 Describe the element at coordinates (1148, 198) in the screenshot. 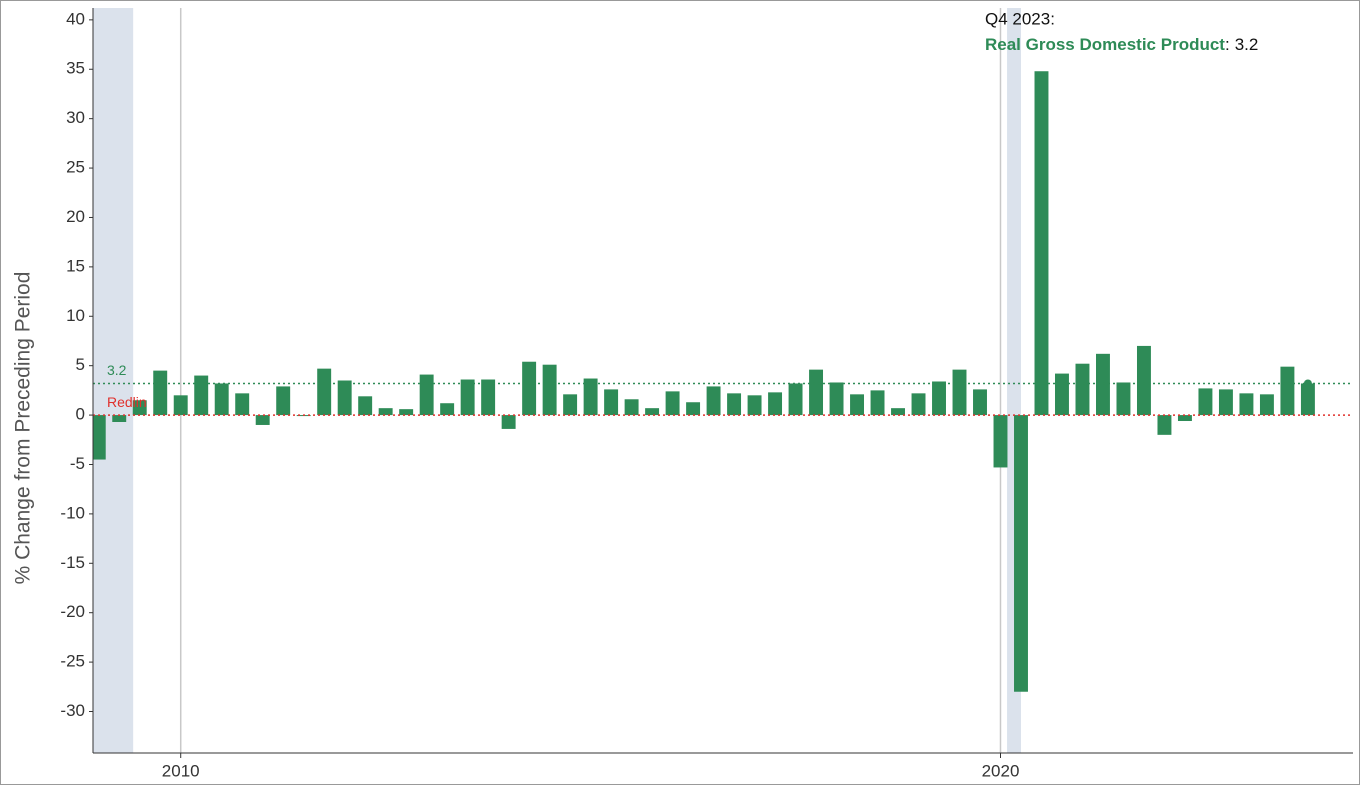

I see `tooltip: Q4 2023: Real Gross Domestic Product: 3.2` at that location.